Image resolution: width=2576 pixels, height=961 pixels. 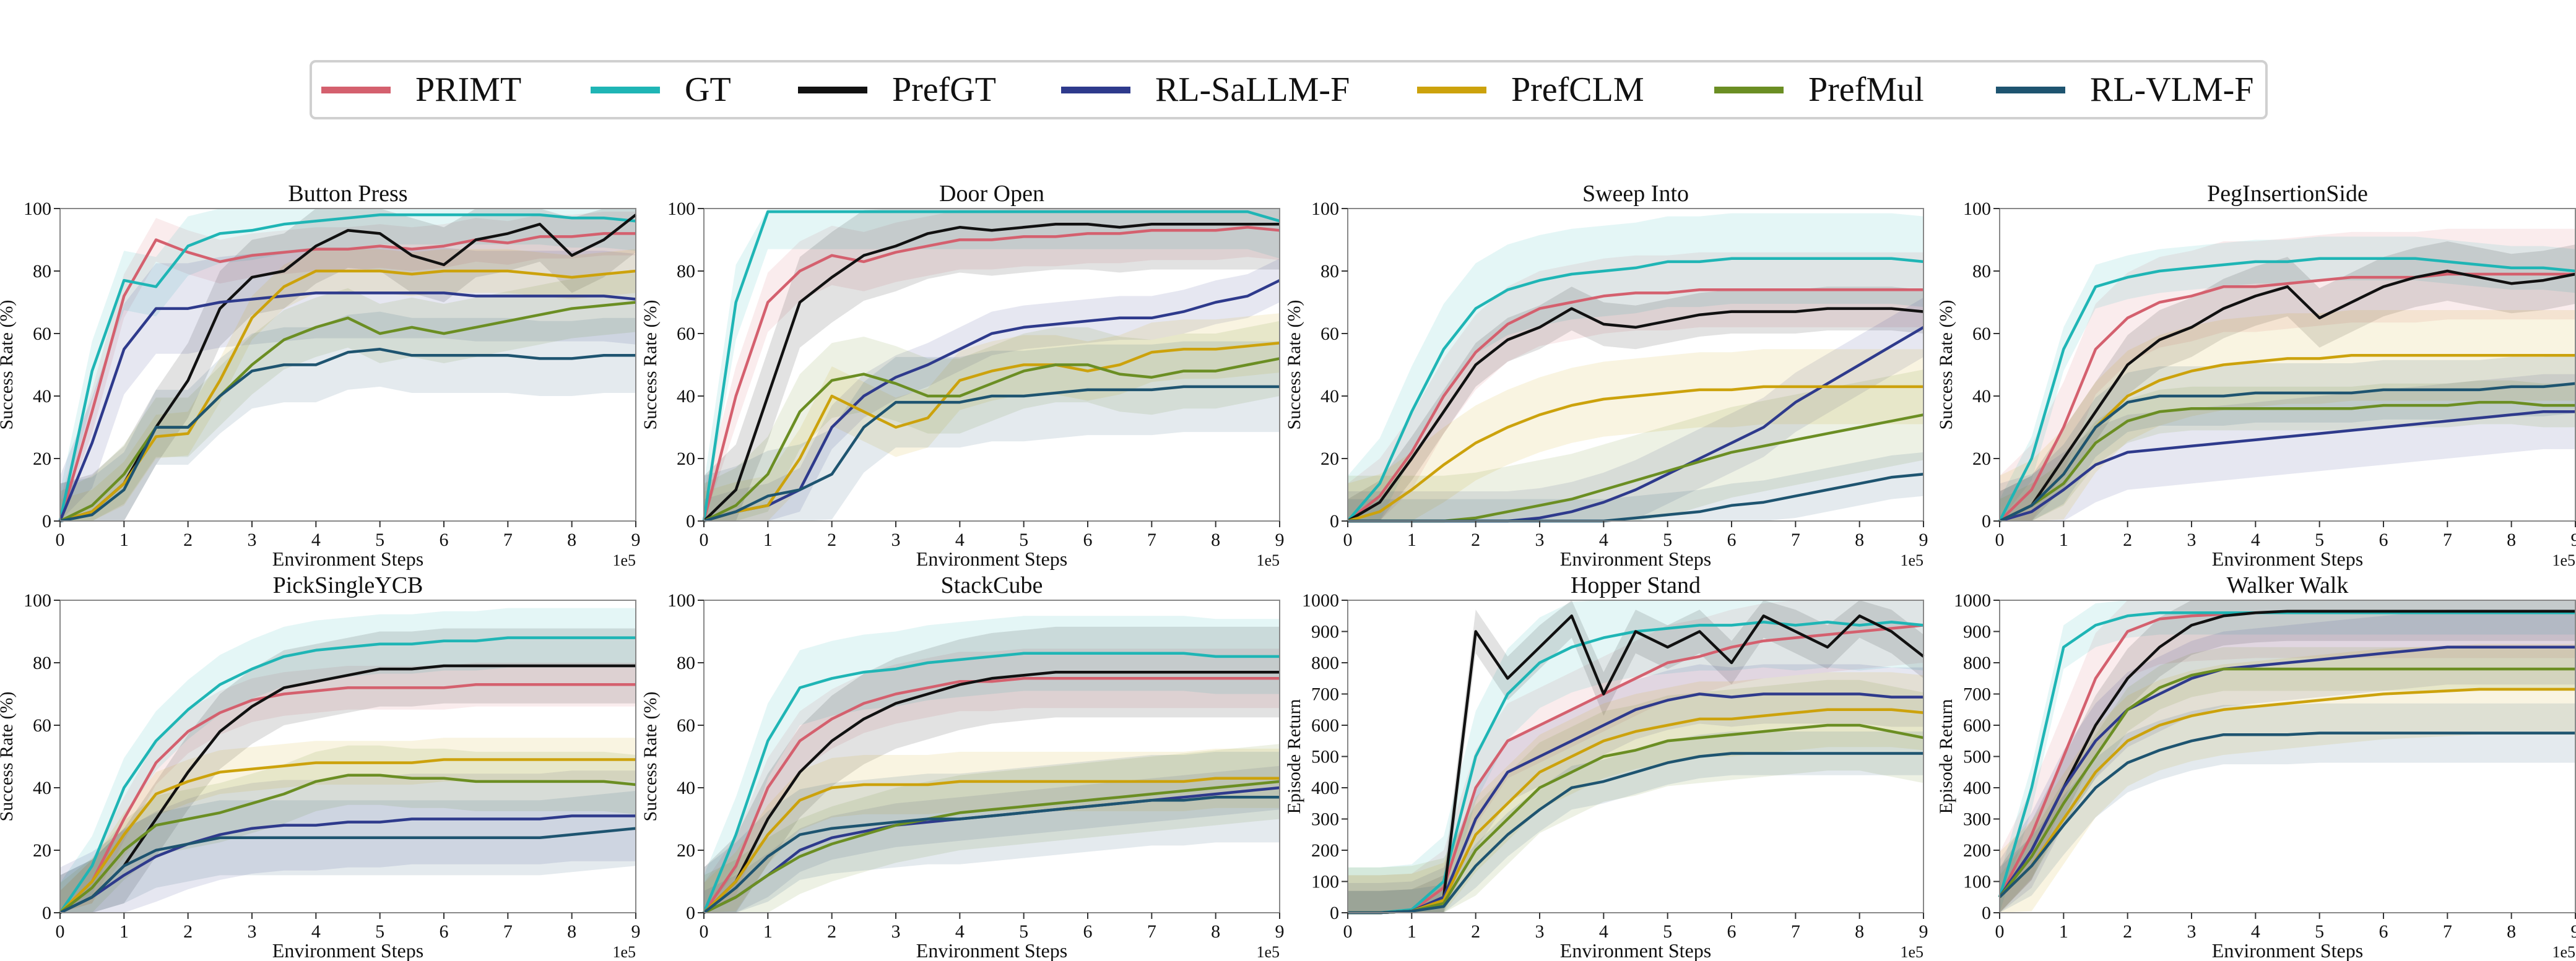 What do you see at coordinates (1977, 819) in the screenshot?
I see `y-tick-label: 300` at bounding box center [1977, 819].